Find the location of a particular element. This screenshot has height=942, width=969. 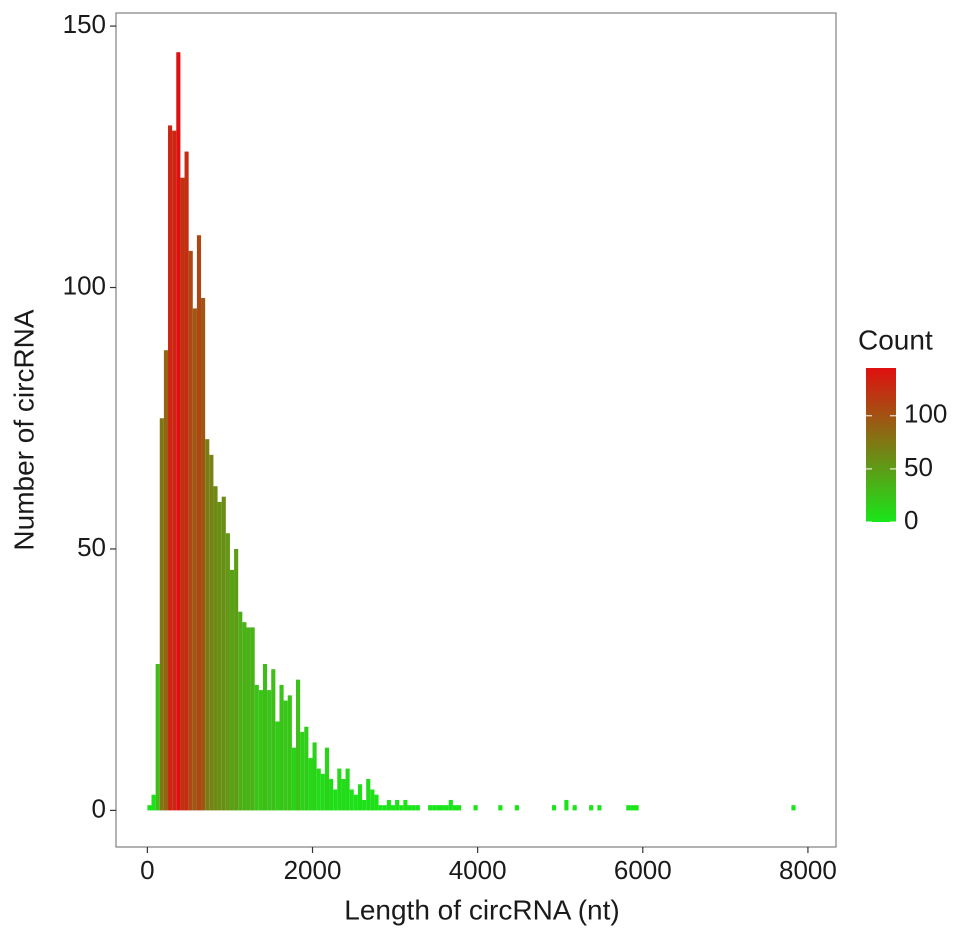

legend-tick-label: 50 is located at coordinates (918, 467).